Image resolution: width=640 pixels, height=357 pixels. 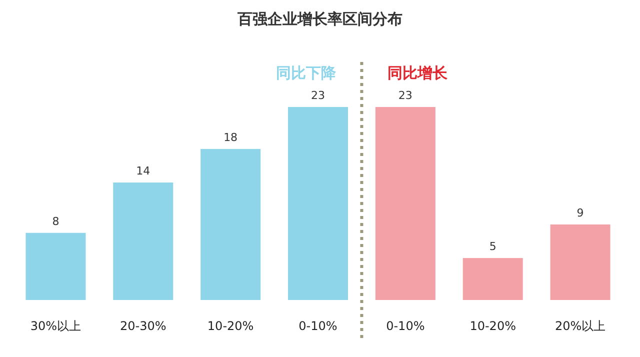 What do you see at coordinates (143, 326) in the screenshot?
I see `x-tick-label: 20-30%` at bounding box center [143, 326].